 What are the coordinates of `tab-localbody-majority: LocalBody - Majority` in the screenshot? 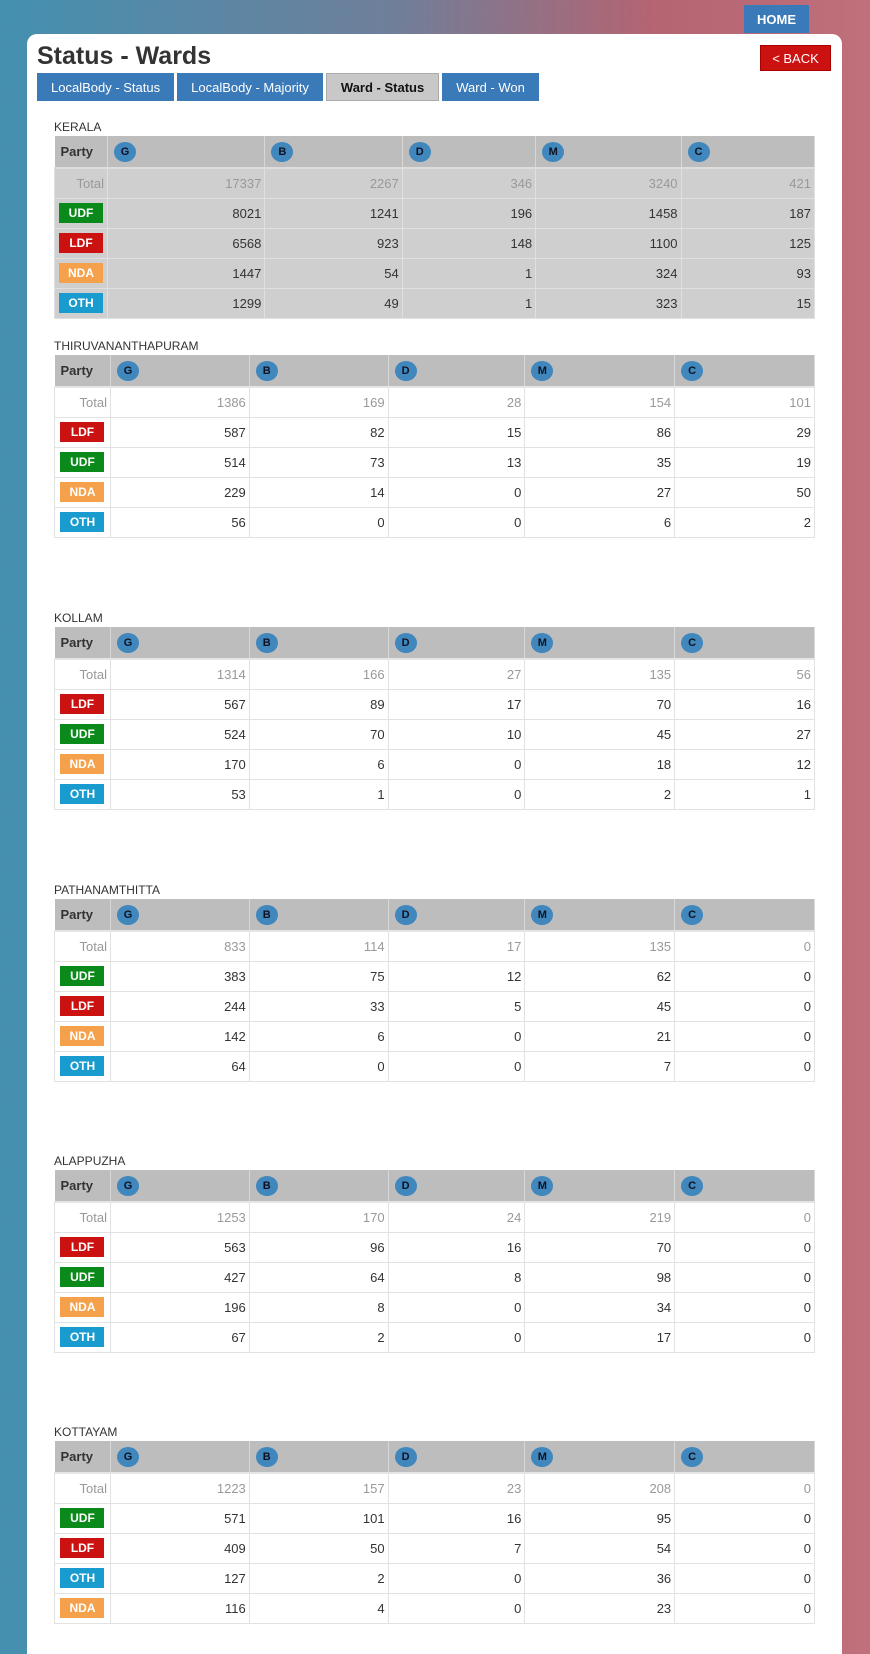 It's located at (250, 87).